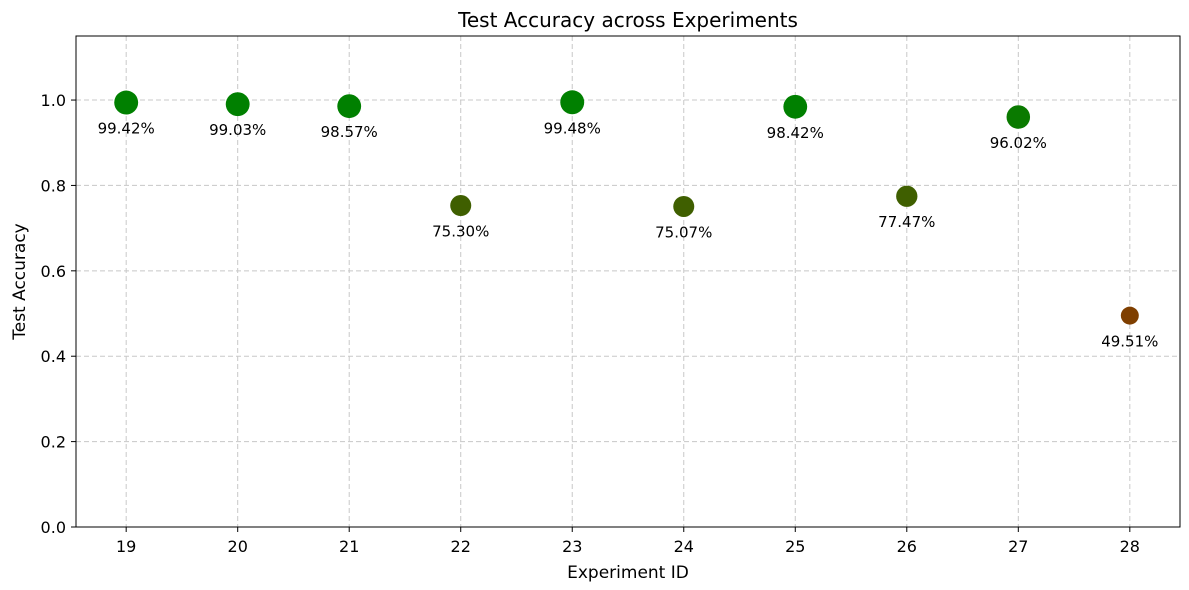  Describe the element at coordinates (683, 232) in the screenshot. I see `data-label: 75.07%` at that location.